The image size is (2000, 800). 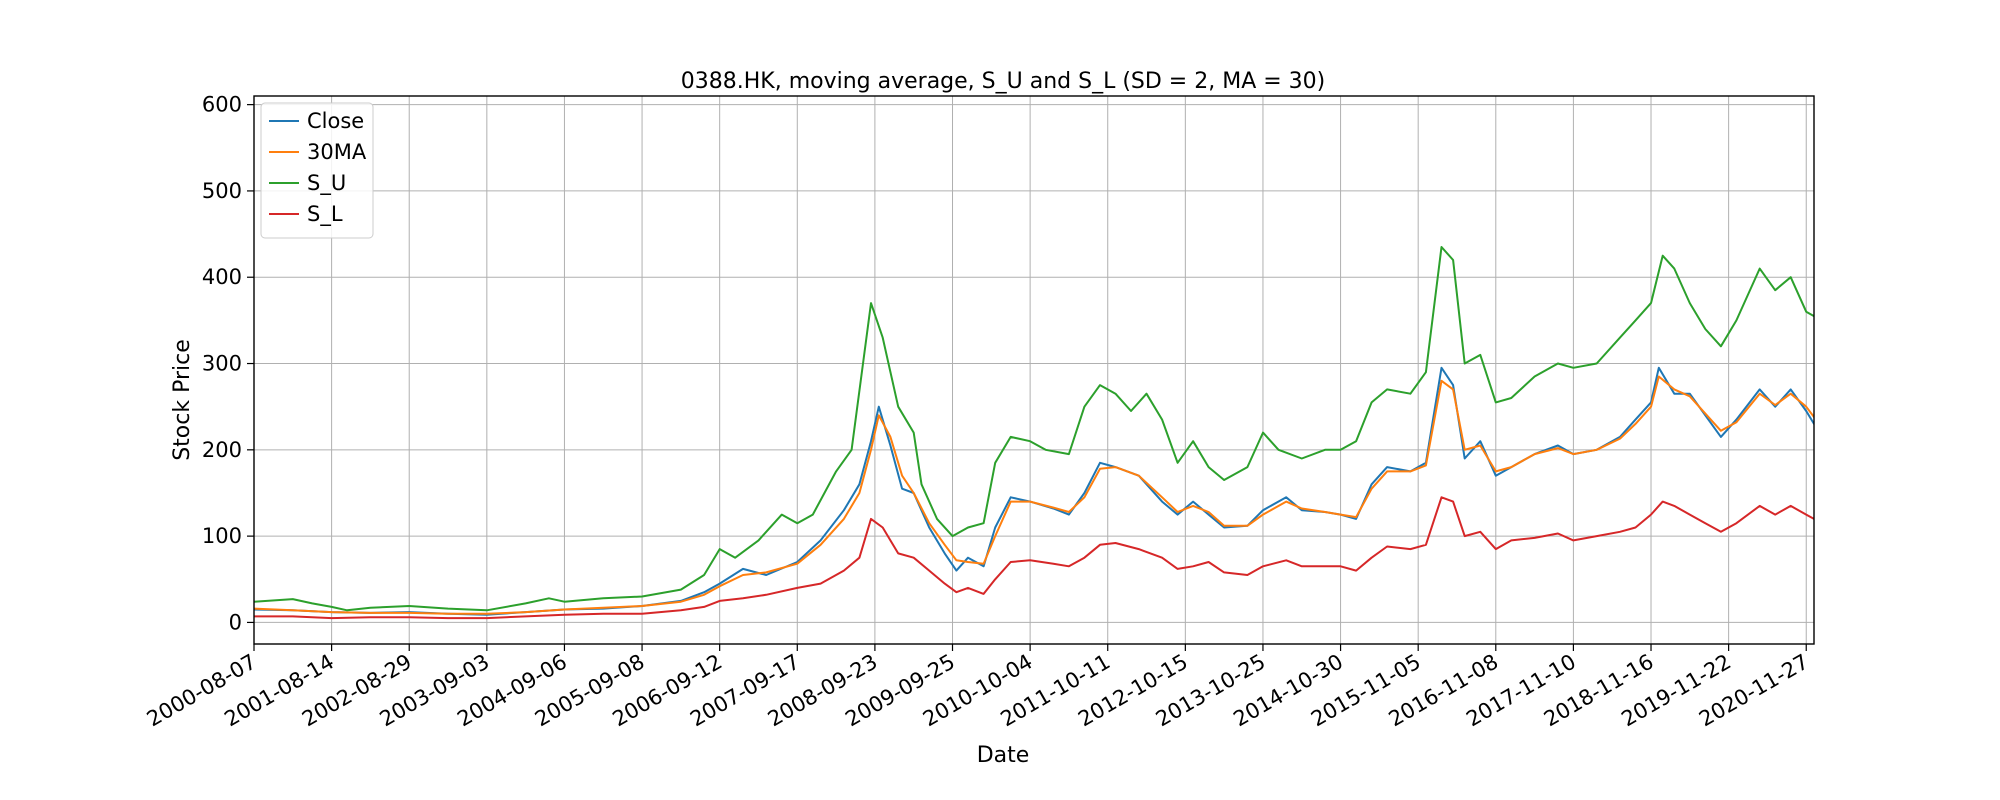 What do you see at coordinates (337, 152) in the screenshot?
I see `legend-entry: 30MA` at bounding box center [337, 152].